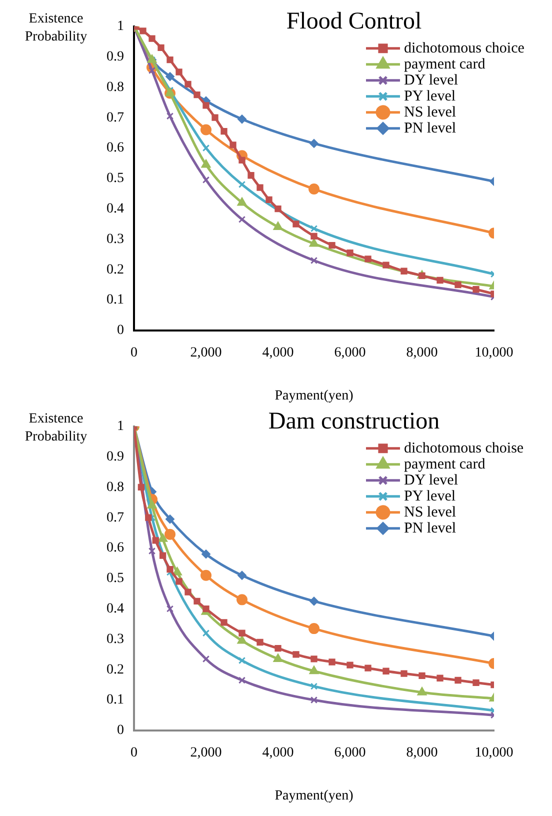 This screenshot has height=816, width=552. Describe the element at coordinates (354, 421) in the screenshot. I see `chart-title: Dam construction` at that location.